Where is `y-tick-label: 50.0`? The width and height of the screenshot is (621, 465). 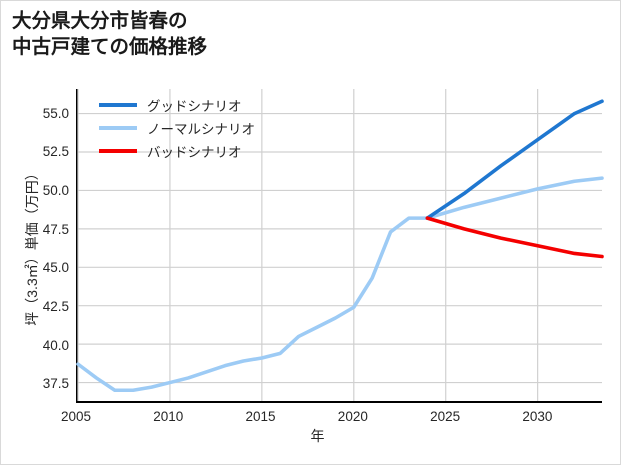
y-tick-label: 50.0 is located at coordinates (55, 191).